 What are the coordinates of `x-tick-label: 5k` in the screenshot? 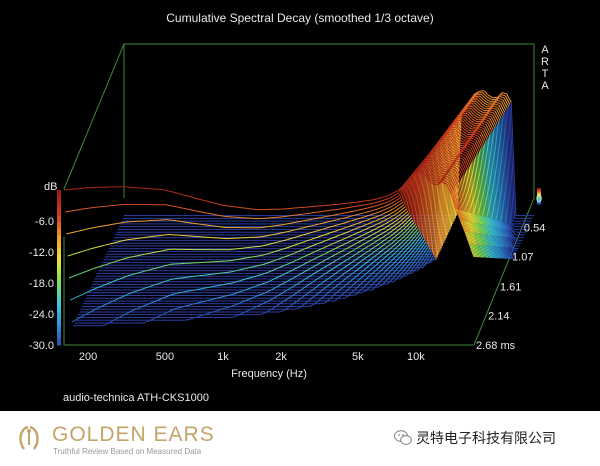 It's located at (358, 357).